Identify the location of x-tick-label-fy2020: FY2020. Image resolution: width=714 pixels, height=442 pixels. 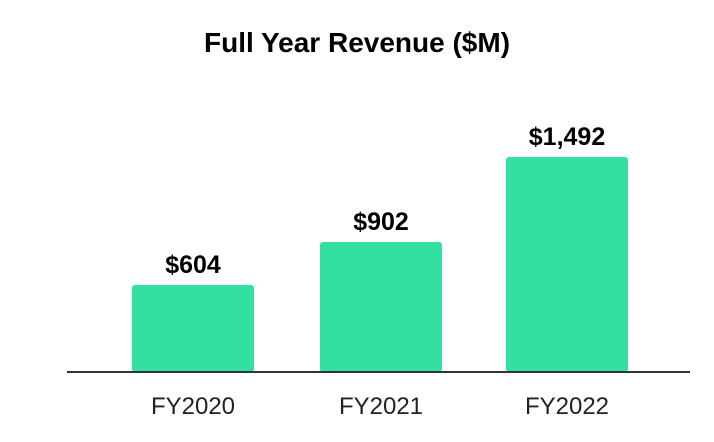
(193, 406).